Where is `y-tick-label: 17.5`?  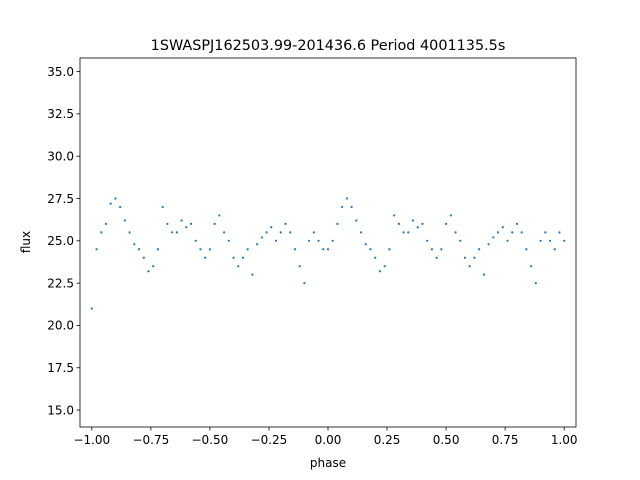 y-tick-label: 17.5 is located at coordinates (60, 368).